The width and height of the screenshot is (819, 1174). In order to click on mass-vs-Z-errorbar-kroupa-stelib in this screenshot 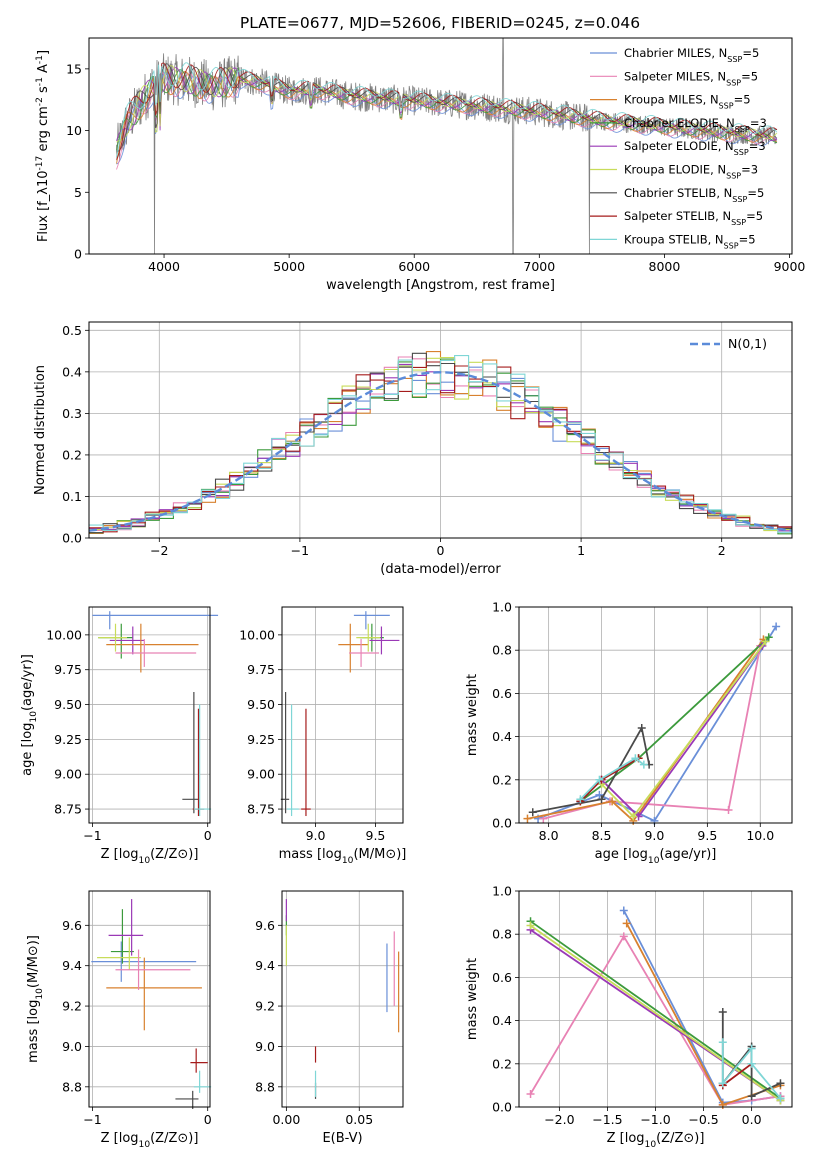, I will do `click(202, 1081)`.